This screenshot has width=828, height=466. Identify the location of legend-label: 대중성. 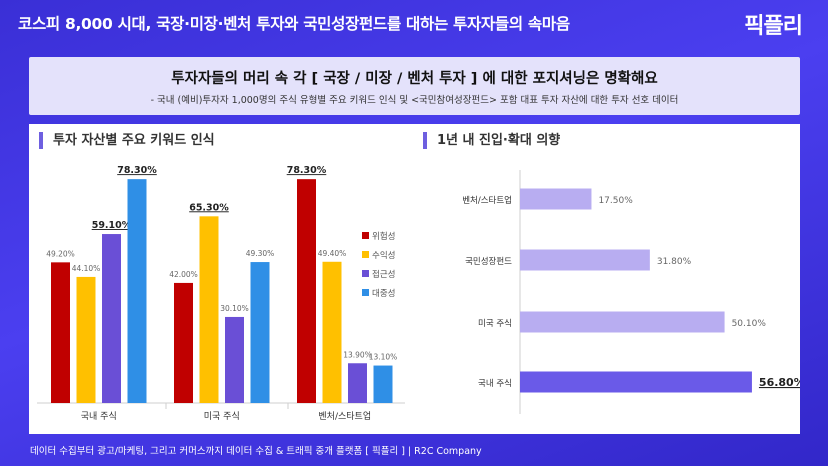
(383, 294).